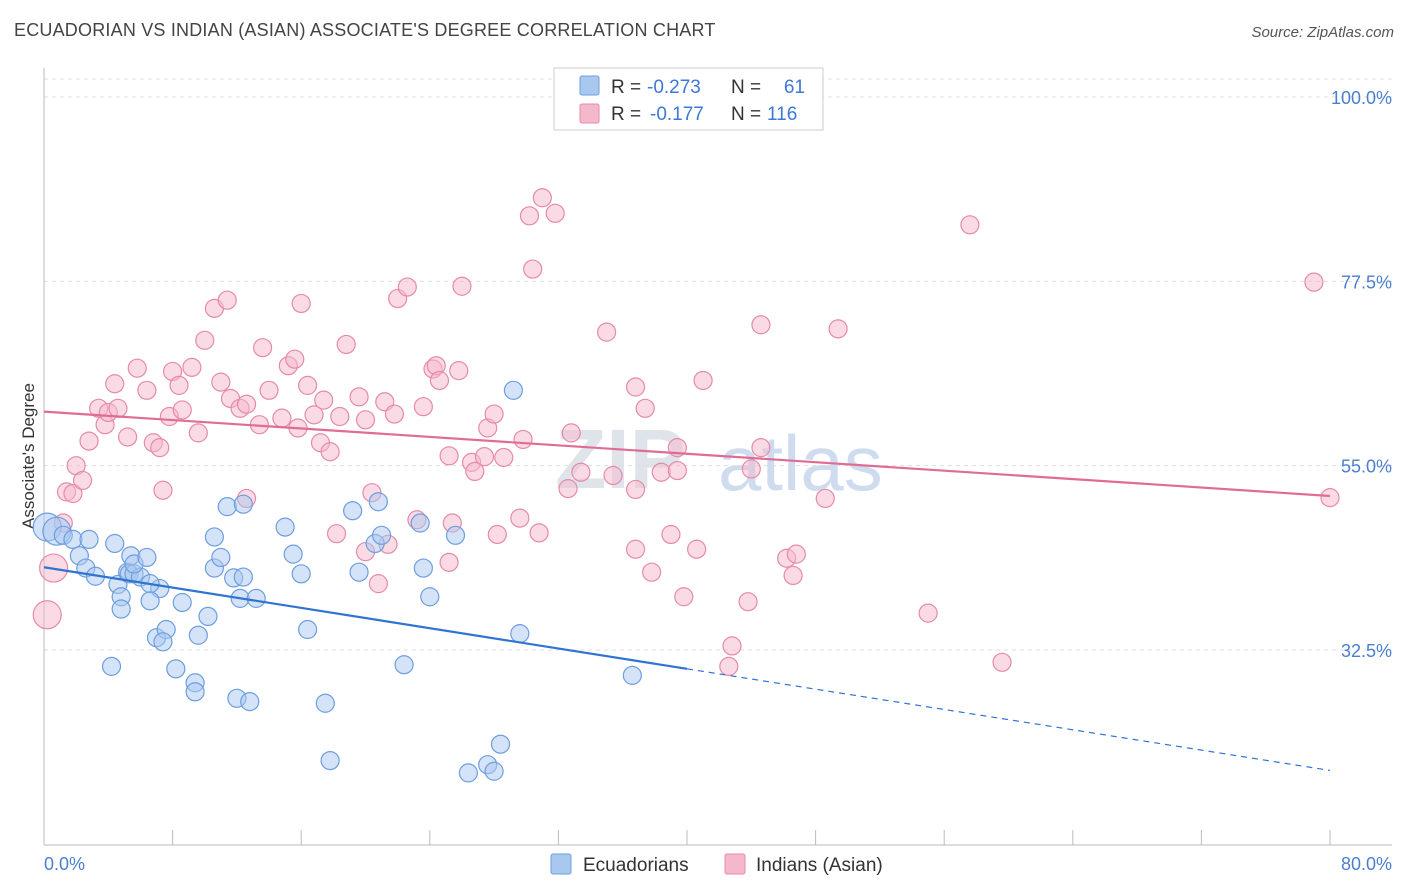 This screenshot has height=892, width=1406. Describe the element at coordinates (819, 865) in the screenshot. I see `bottom-legend-indians: Indians (Asian)` at that location.